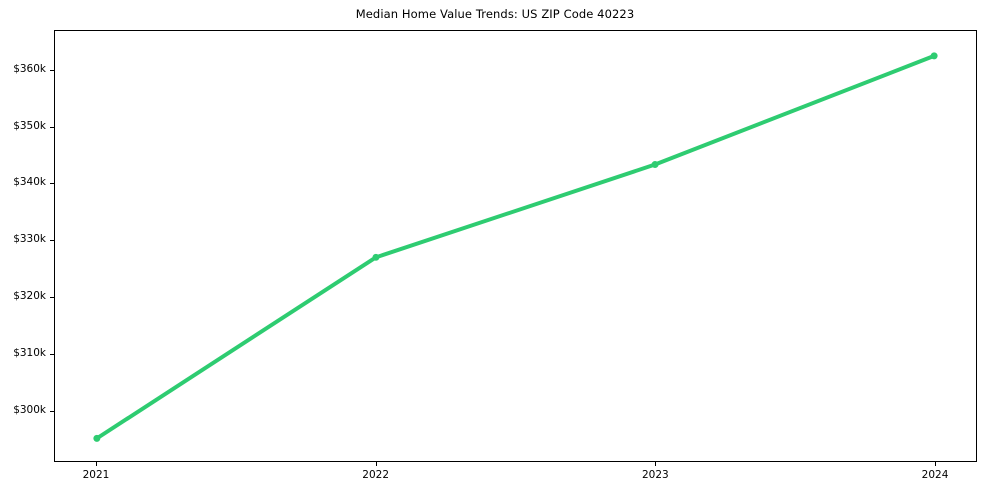  Describe the element at coordinates (29, 182) in the screenshot. I see `y-axis-tick-label: $340k` at that location.